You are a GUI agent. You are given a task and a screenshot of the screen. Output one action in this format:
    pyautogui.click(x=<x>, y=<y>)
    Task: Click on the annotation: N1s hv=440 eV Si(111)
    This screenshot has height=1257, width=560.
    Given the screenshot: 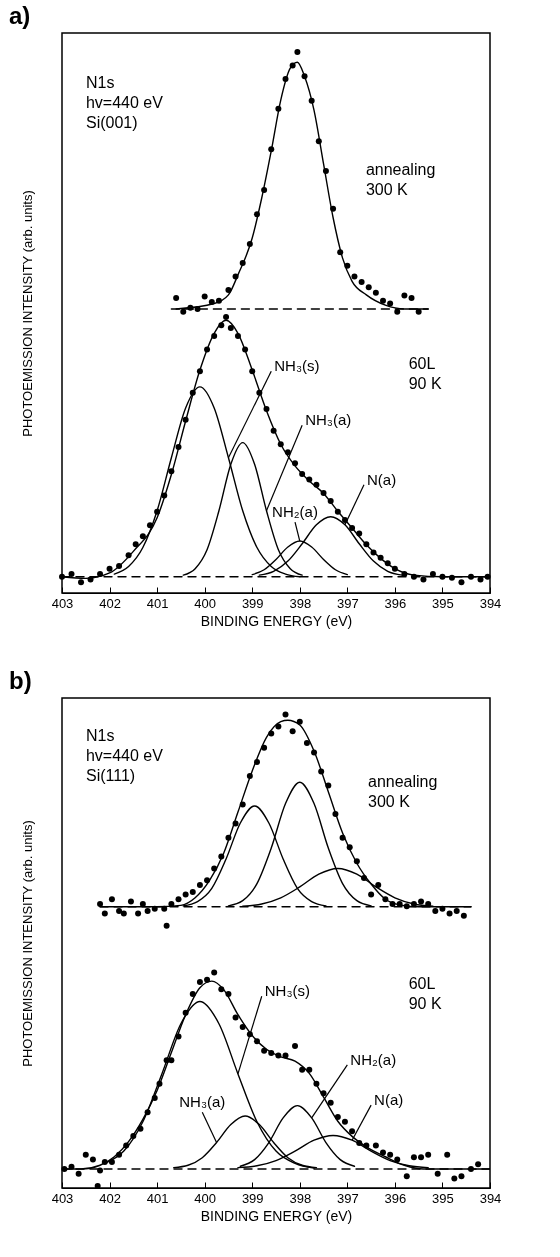 What is the action you would take?
    pyautogui.click(x=124, y=756)
    